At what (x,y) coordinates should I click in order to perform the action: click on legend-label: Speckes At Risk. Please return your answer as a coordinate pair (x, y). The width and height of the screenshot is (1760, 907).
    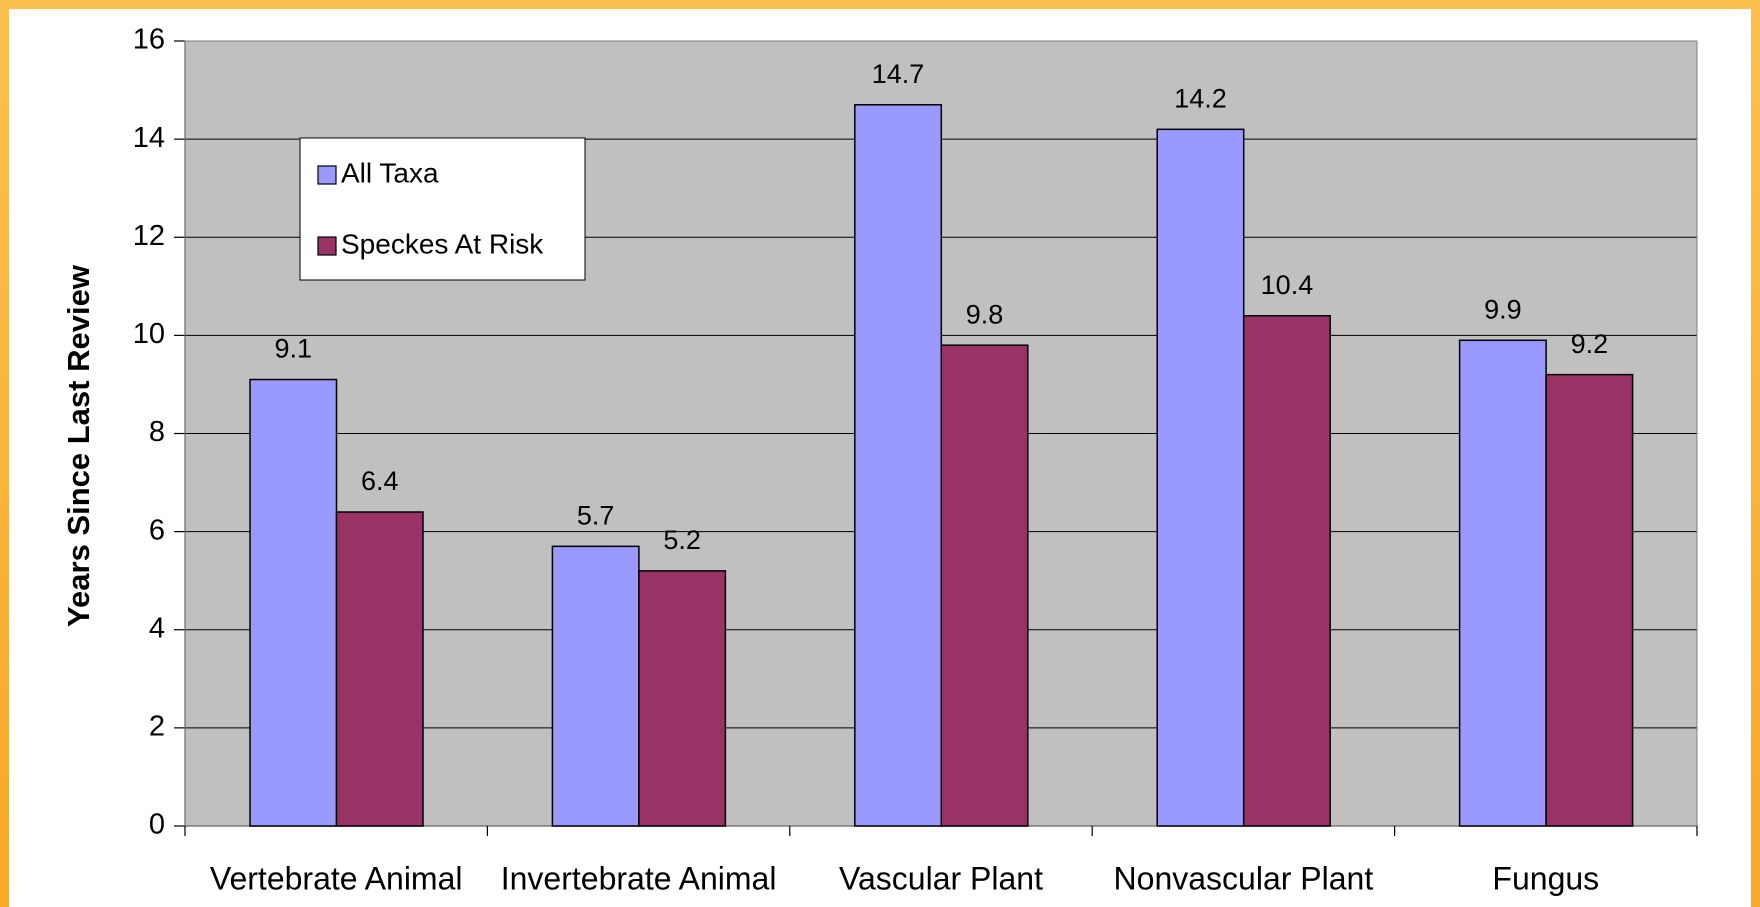
    Looking at the image, I should click on (442, 243).